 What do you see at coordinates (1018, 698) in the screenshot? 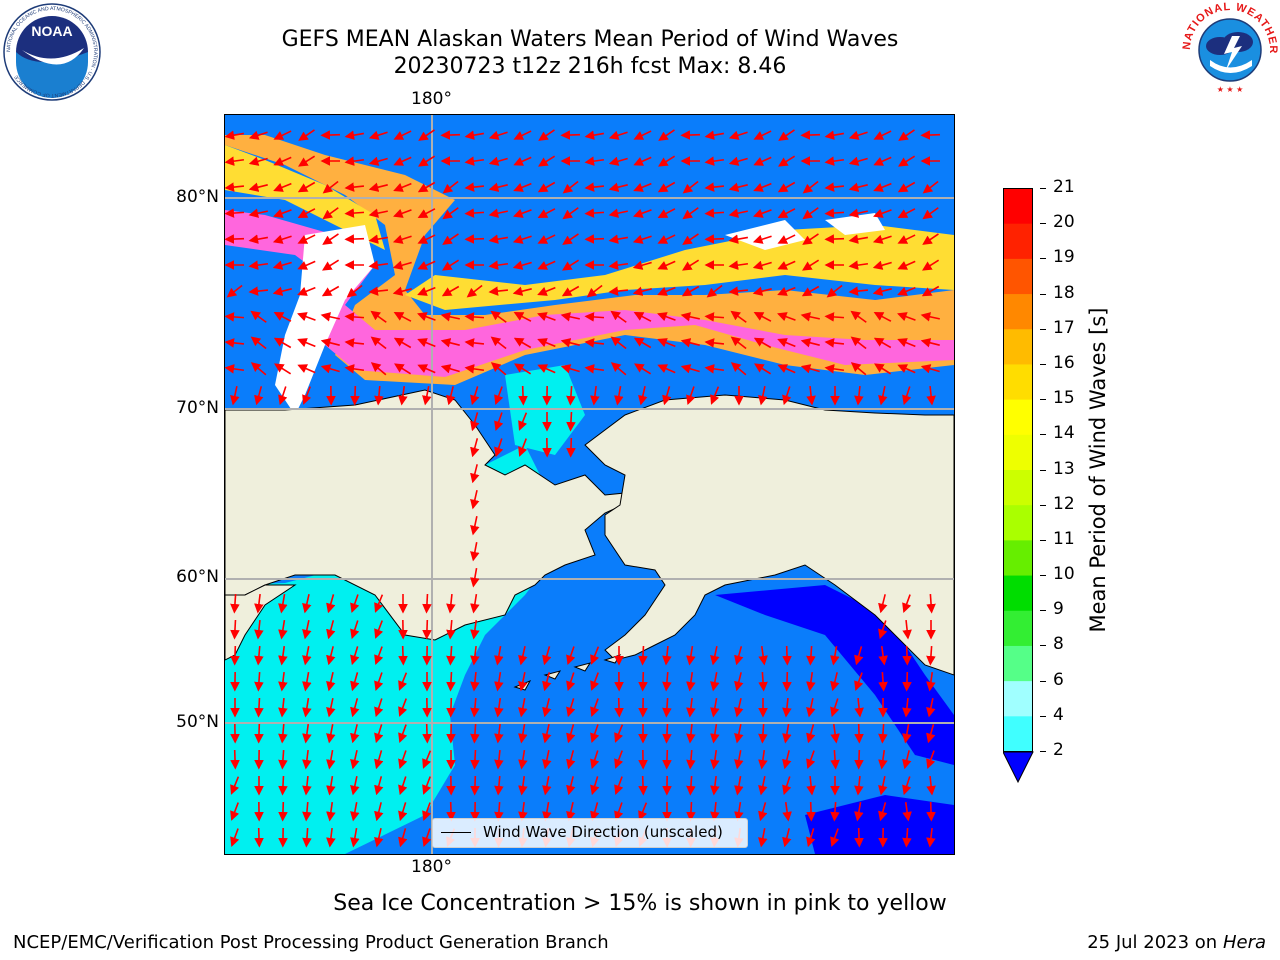
I see `colorbar-cell` at bounding box center [1018, 698].